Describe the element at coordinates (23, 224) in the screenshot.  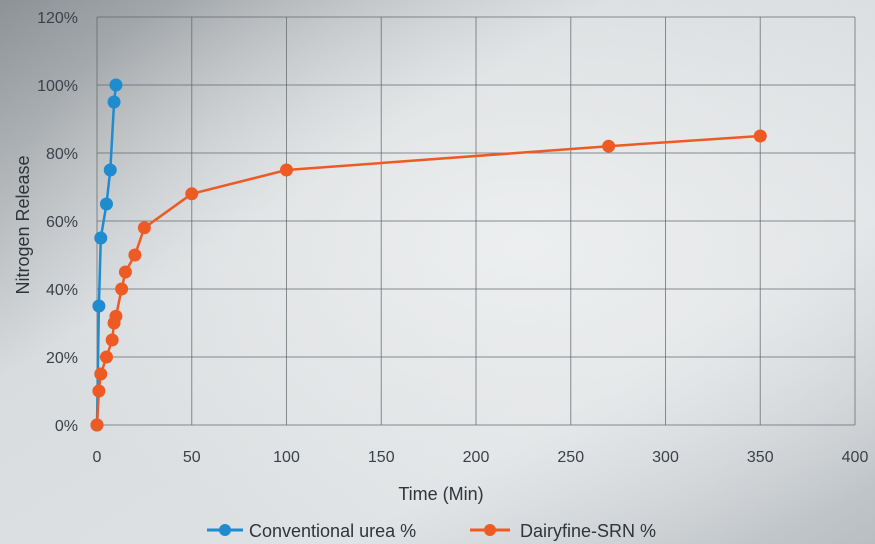
I see `y-axis-label: Nitrogen Release` at that location.